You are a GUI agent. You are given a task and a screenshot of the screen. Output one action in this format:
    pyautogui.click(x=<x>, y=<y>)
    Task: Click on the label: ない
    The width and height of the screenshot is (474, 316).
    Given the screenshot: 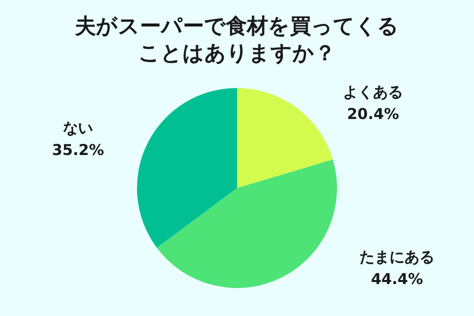 What is the action you would take?
    pyautogui.click(x=78, y=128)
    